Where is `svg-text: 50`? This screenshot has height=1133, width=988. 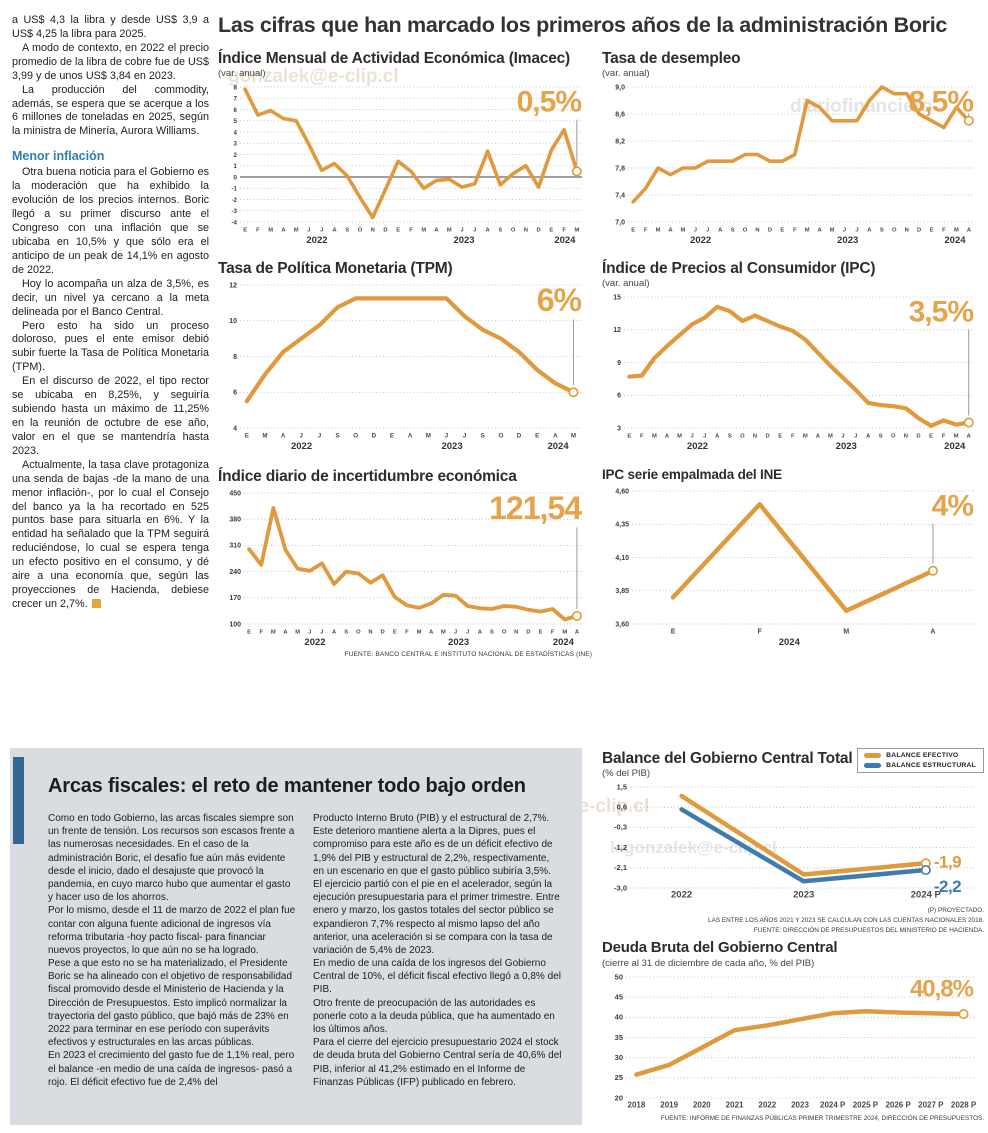 svg-text: 50 is located at coordinates (619, 976).